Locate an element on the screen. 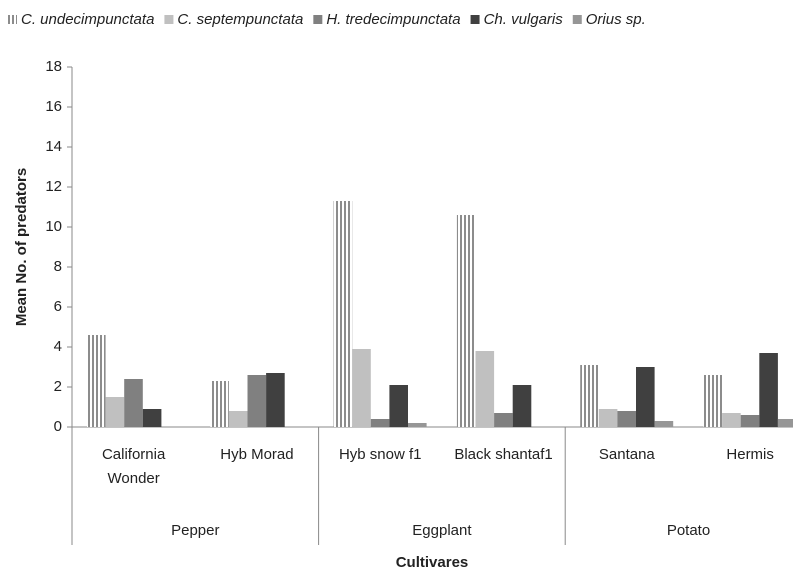  y-tick-label: 18 is located at coordinates (53, 66).